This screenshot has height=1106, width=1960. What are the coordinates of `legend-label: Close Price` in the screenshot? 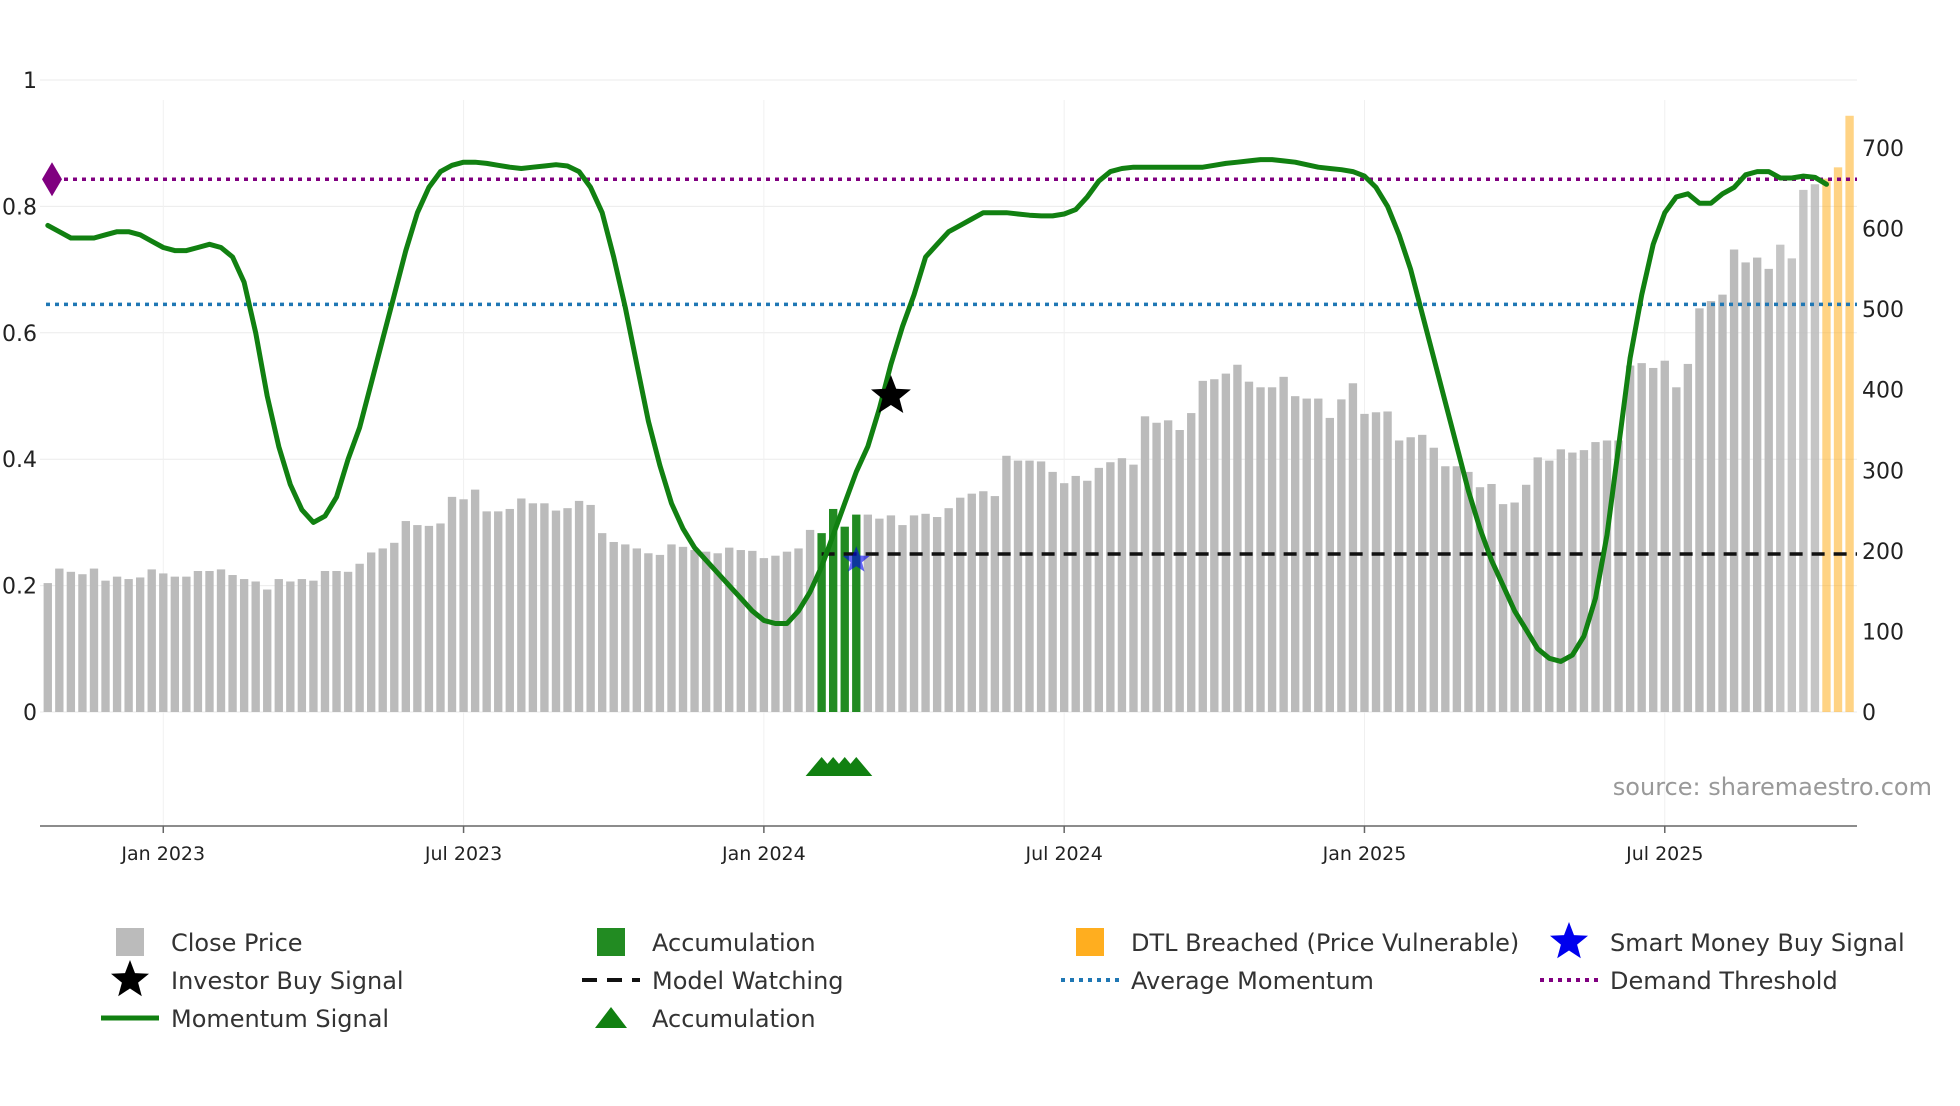 It's located at (237, 943).